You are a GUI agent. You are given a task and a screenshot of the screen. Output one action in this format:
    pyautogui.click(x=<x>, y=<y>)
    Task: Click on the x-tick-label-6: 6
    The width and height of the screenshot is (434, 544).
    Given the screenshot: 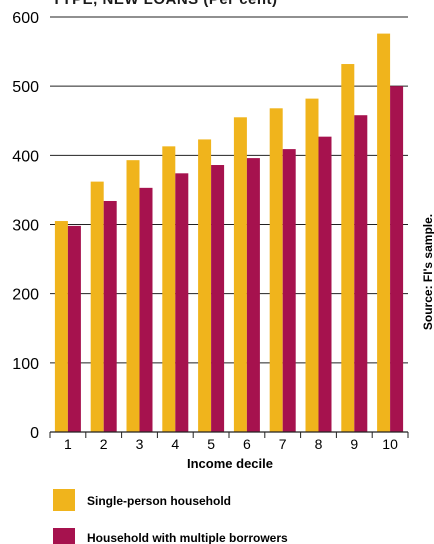 What is the action you would take?
    pyautogui.click(x=247, y=444)
    